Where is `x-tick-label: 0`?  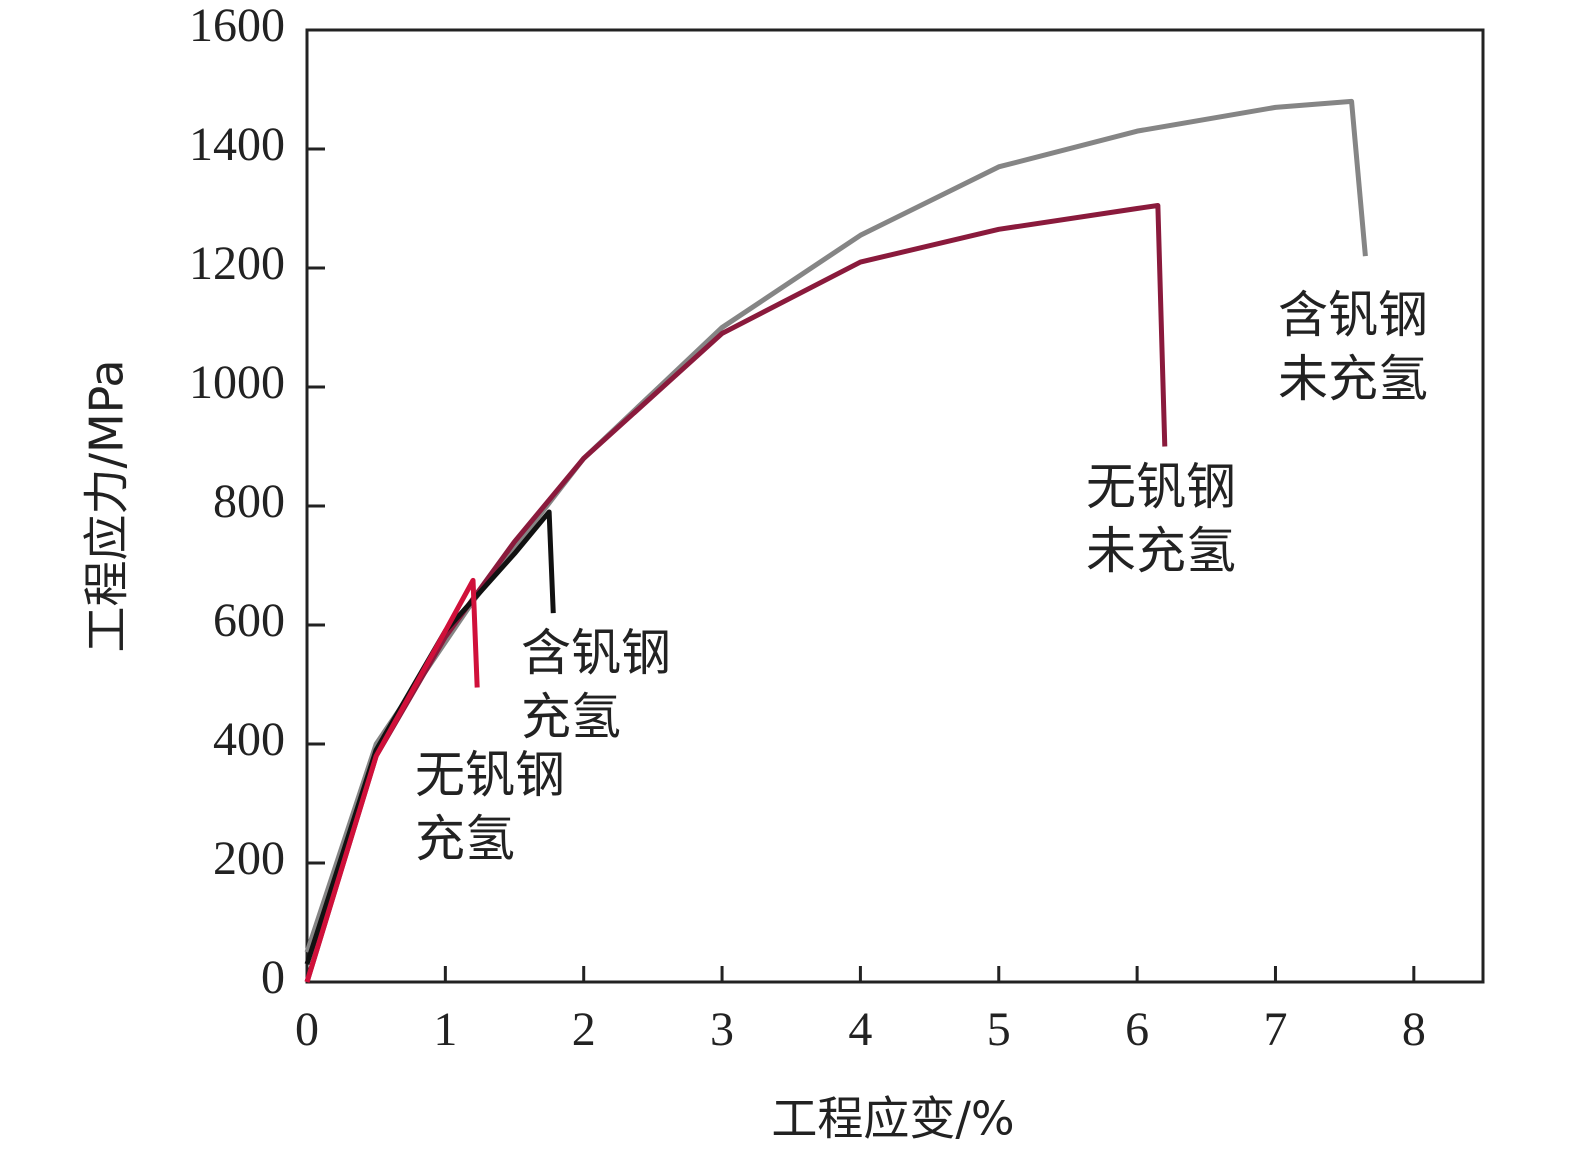 x-tick-label: 0 is located at coordinates (307, 1029).